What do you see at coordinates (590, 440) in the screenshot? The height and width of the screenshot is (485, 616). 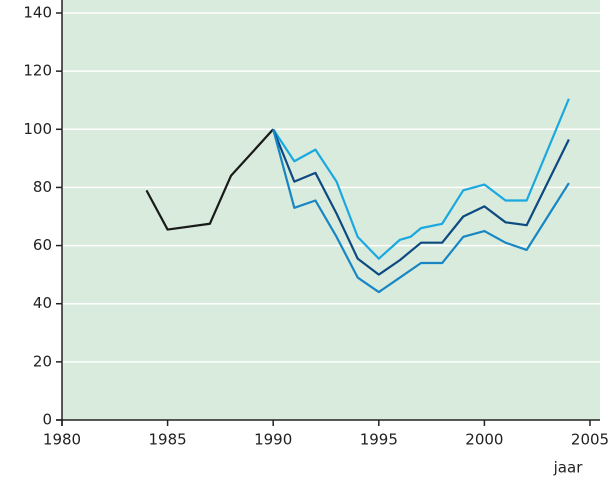 I see `x-tick-label: 2005` at bounding box center [590, 440].